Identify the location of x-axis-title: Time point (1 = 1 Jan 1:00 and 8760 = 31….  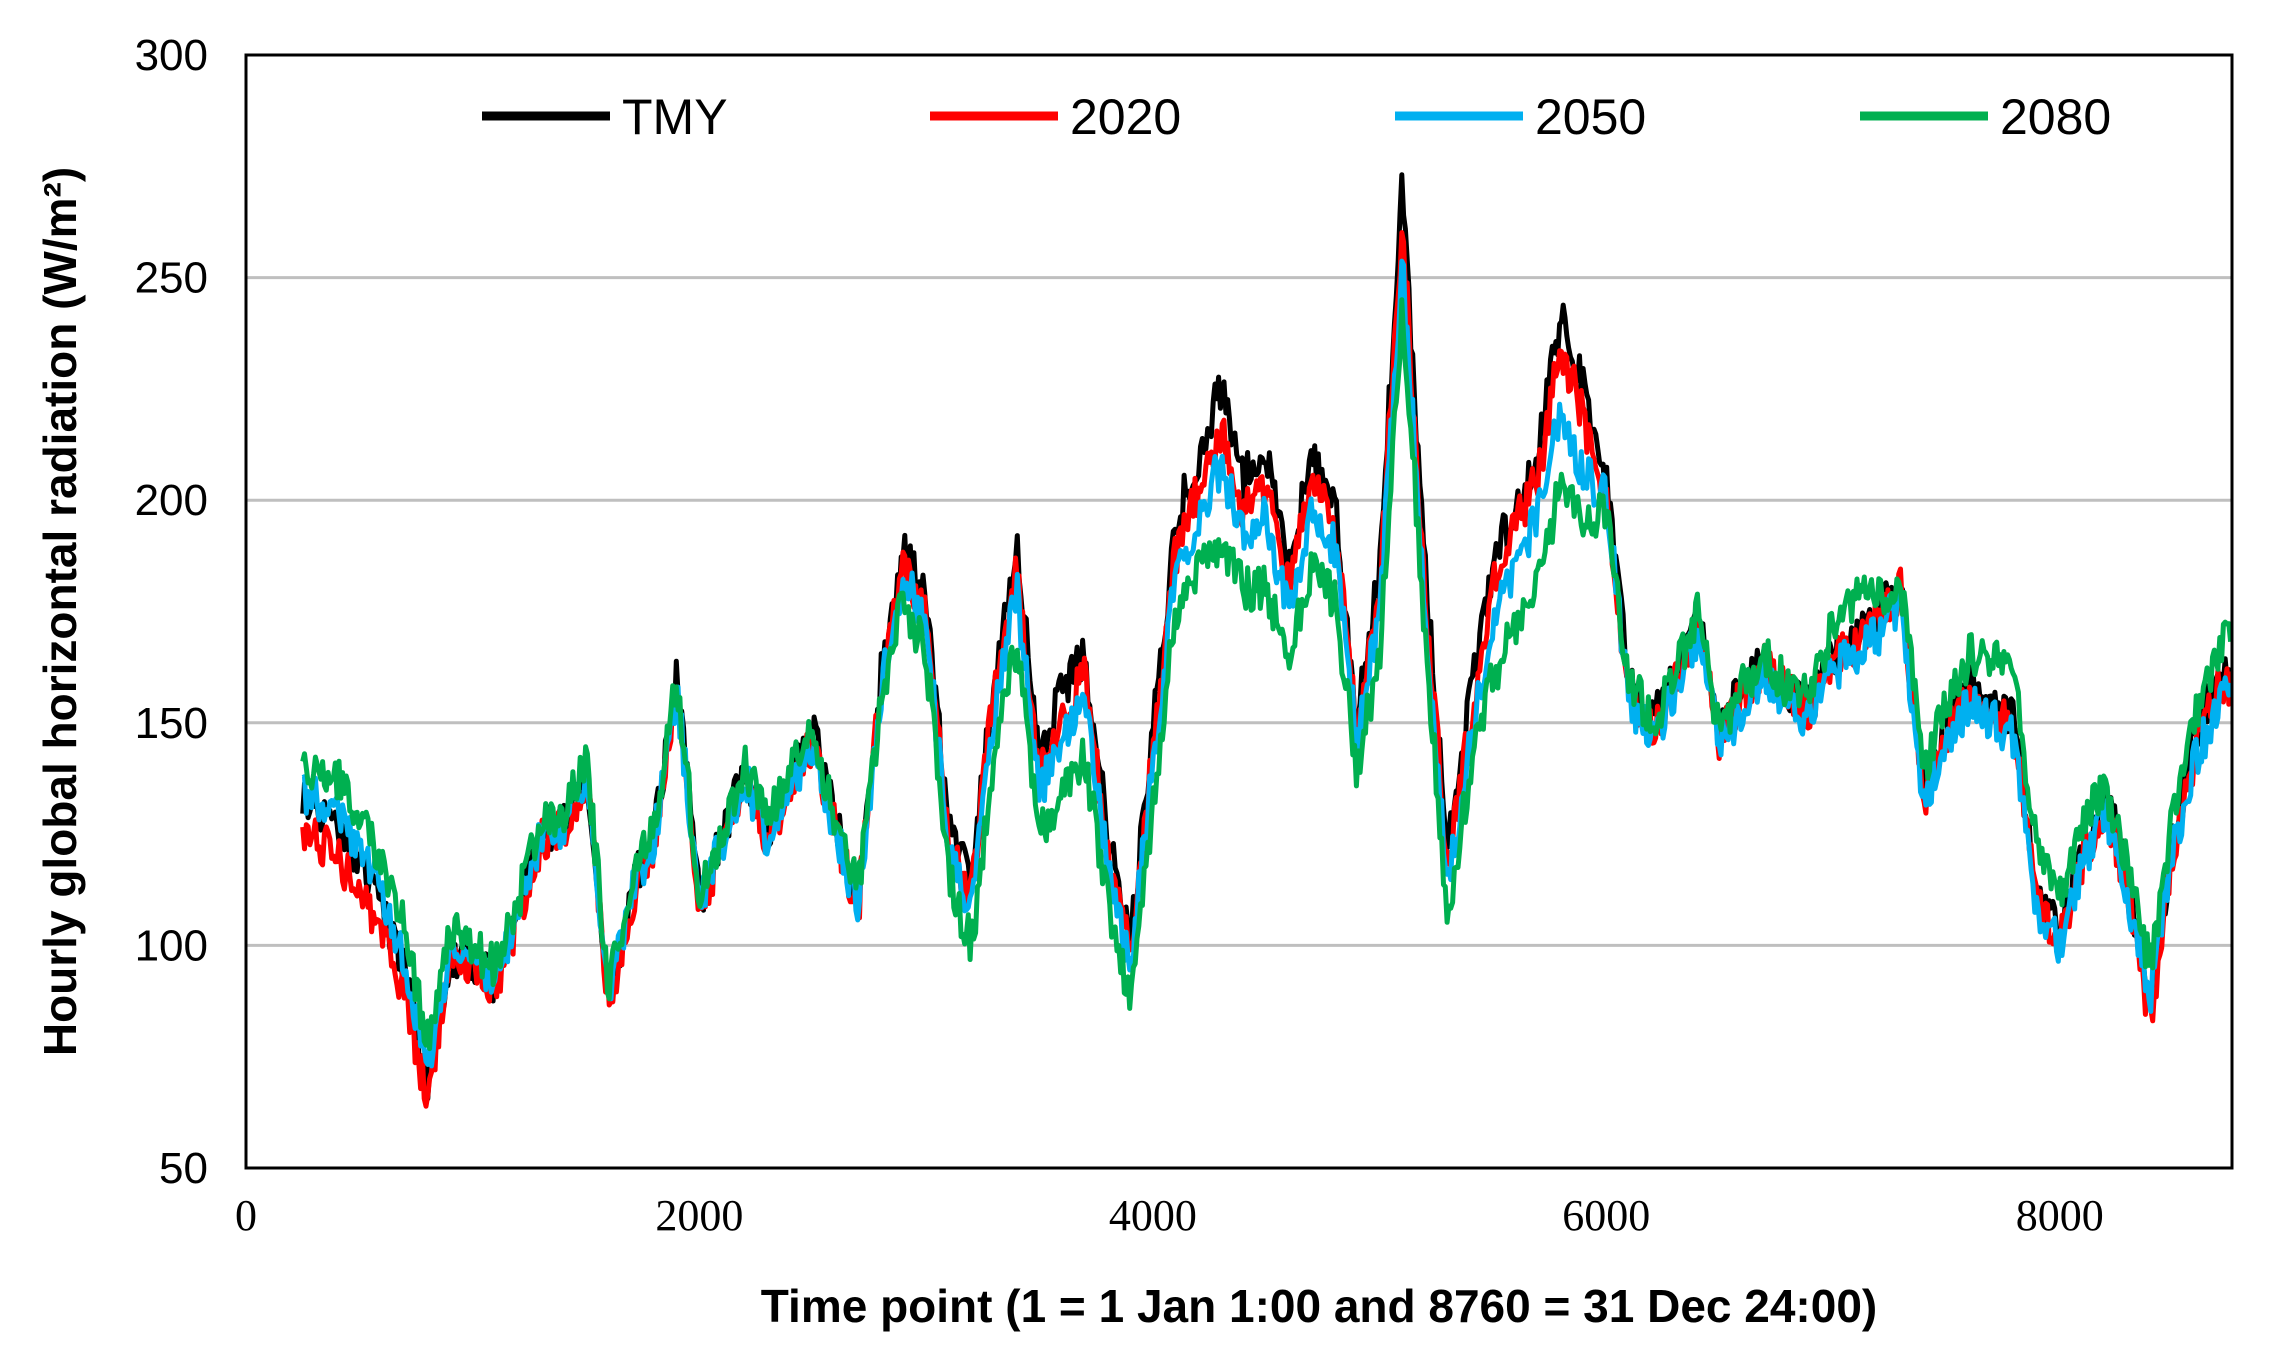
(1319, 1306).